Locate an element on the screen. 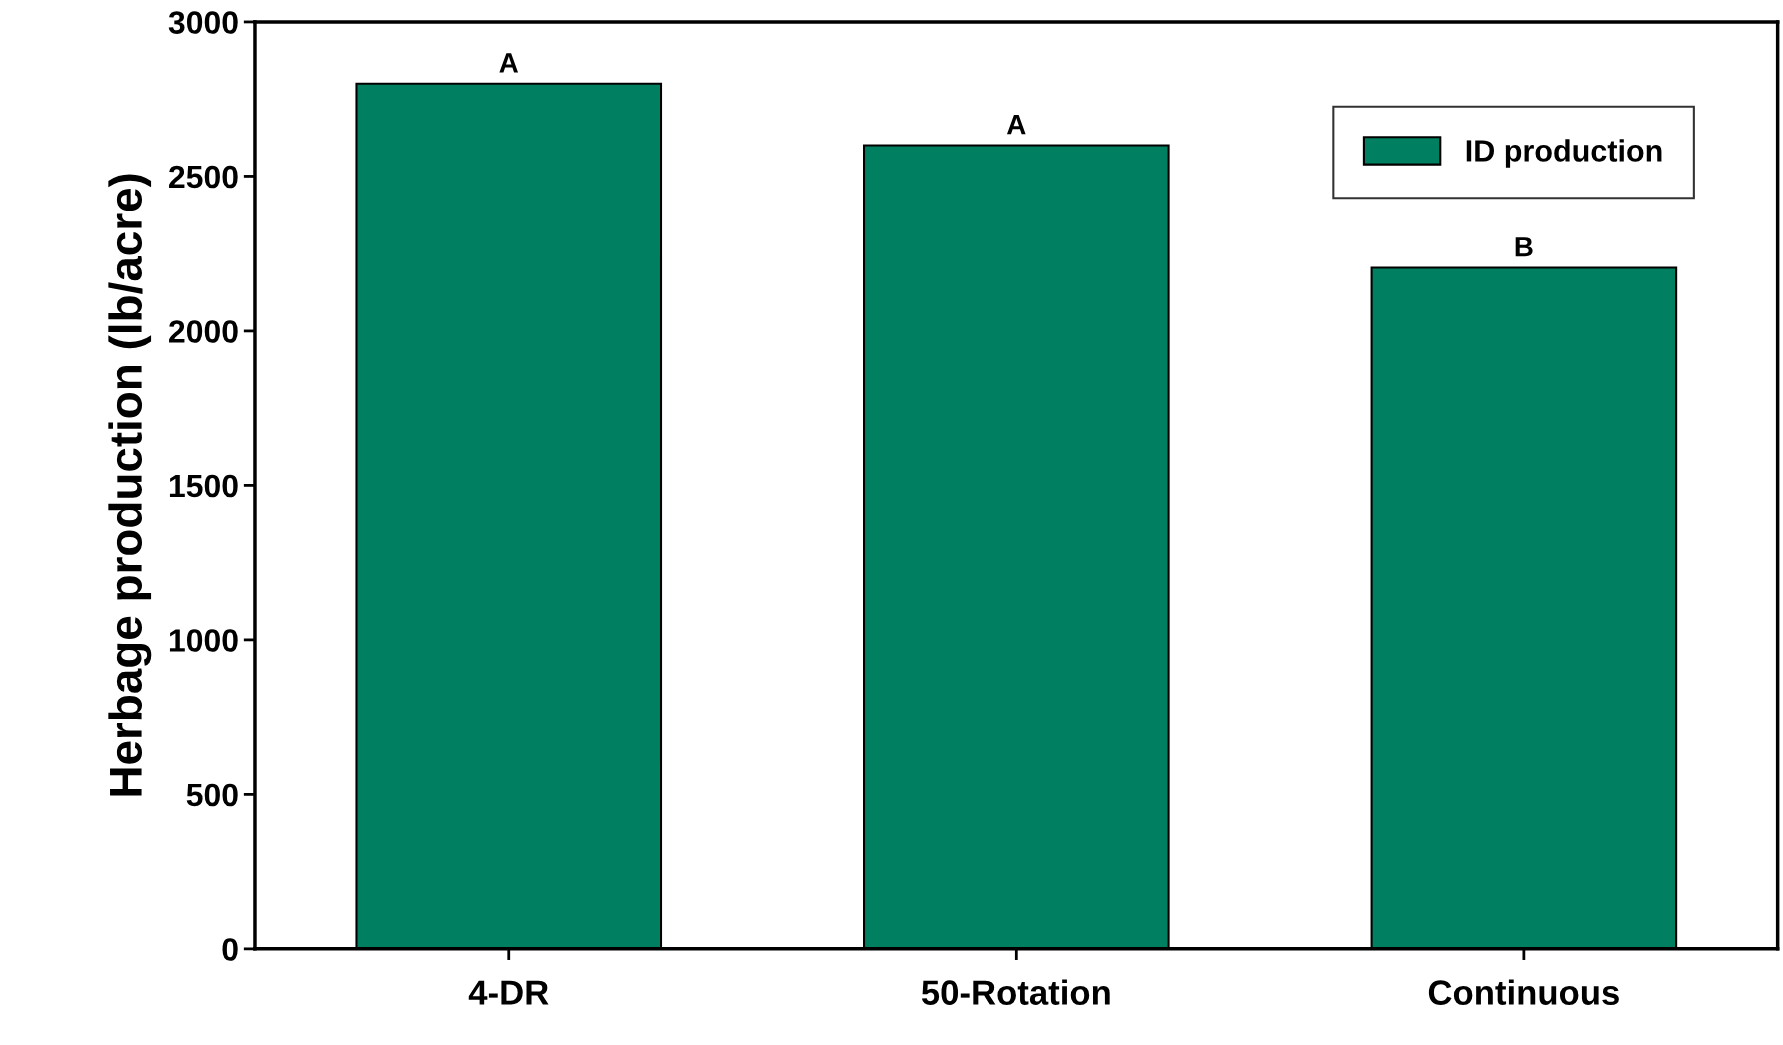  y-tick-label: 2500 is located at coordinates (203, 177).